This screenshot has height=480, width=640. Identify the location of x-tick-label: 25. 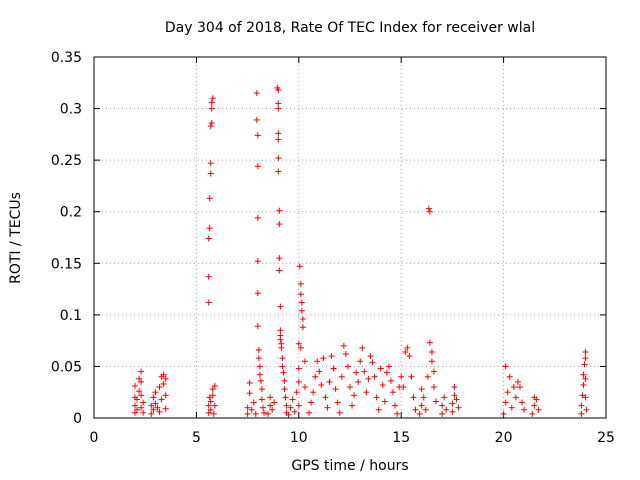
(606, 438).